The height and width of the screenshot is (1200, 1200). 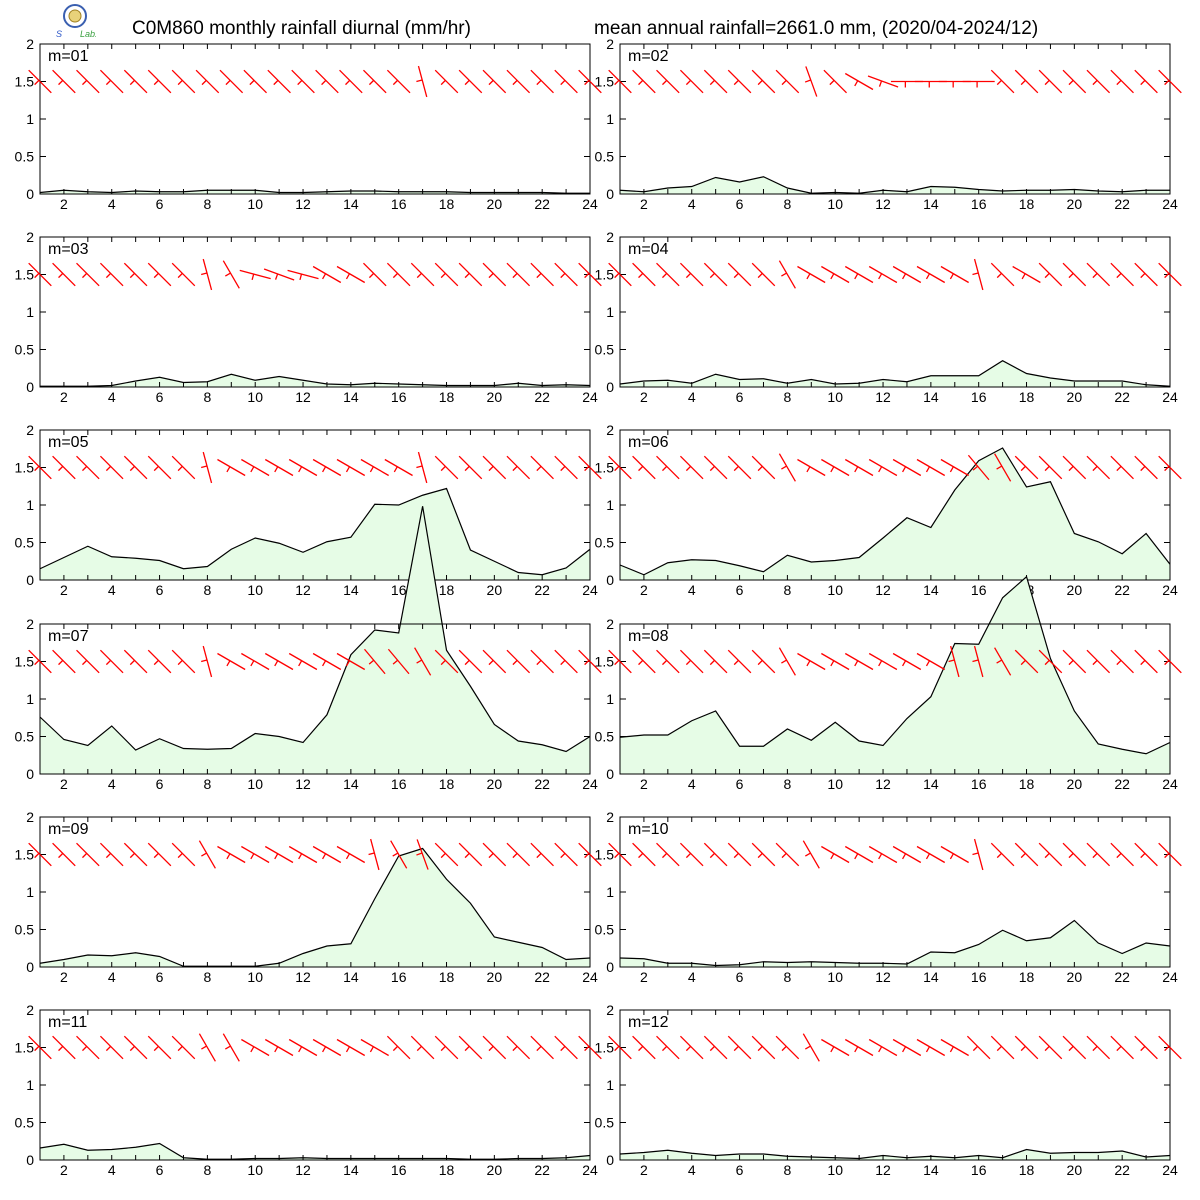 I want to click on x-tick-label: 10, so click(x=255, y=590).